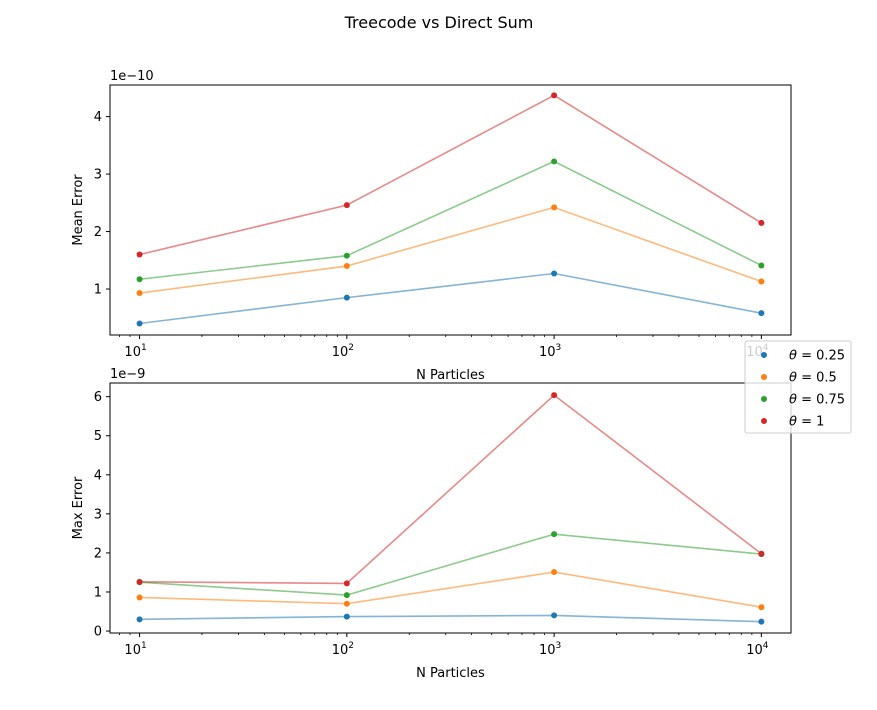 The width and height of the screenshot is (877, 710). What do you see at coordinates (98, 397) in the screenshot?
I see `y-tick-label: 6` at bounding box center [98, 397].